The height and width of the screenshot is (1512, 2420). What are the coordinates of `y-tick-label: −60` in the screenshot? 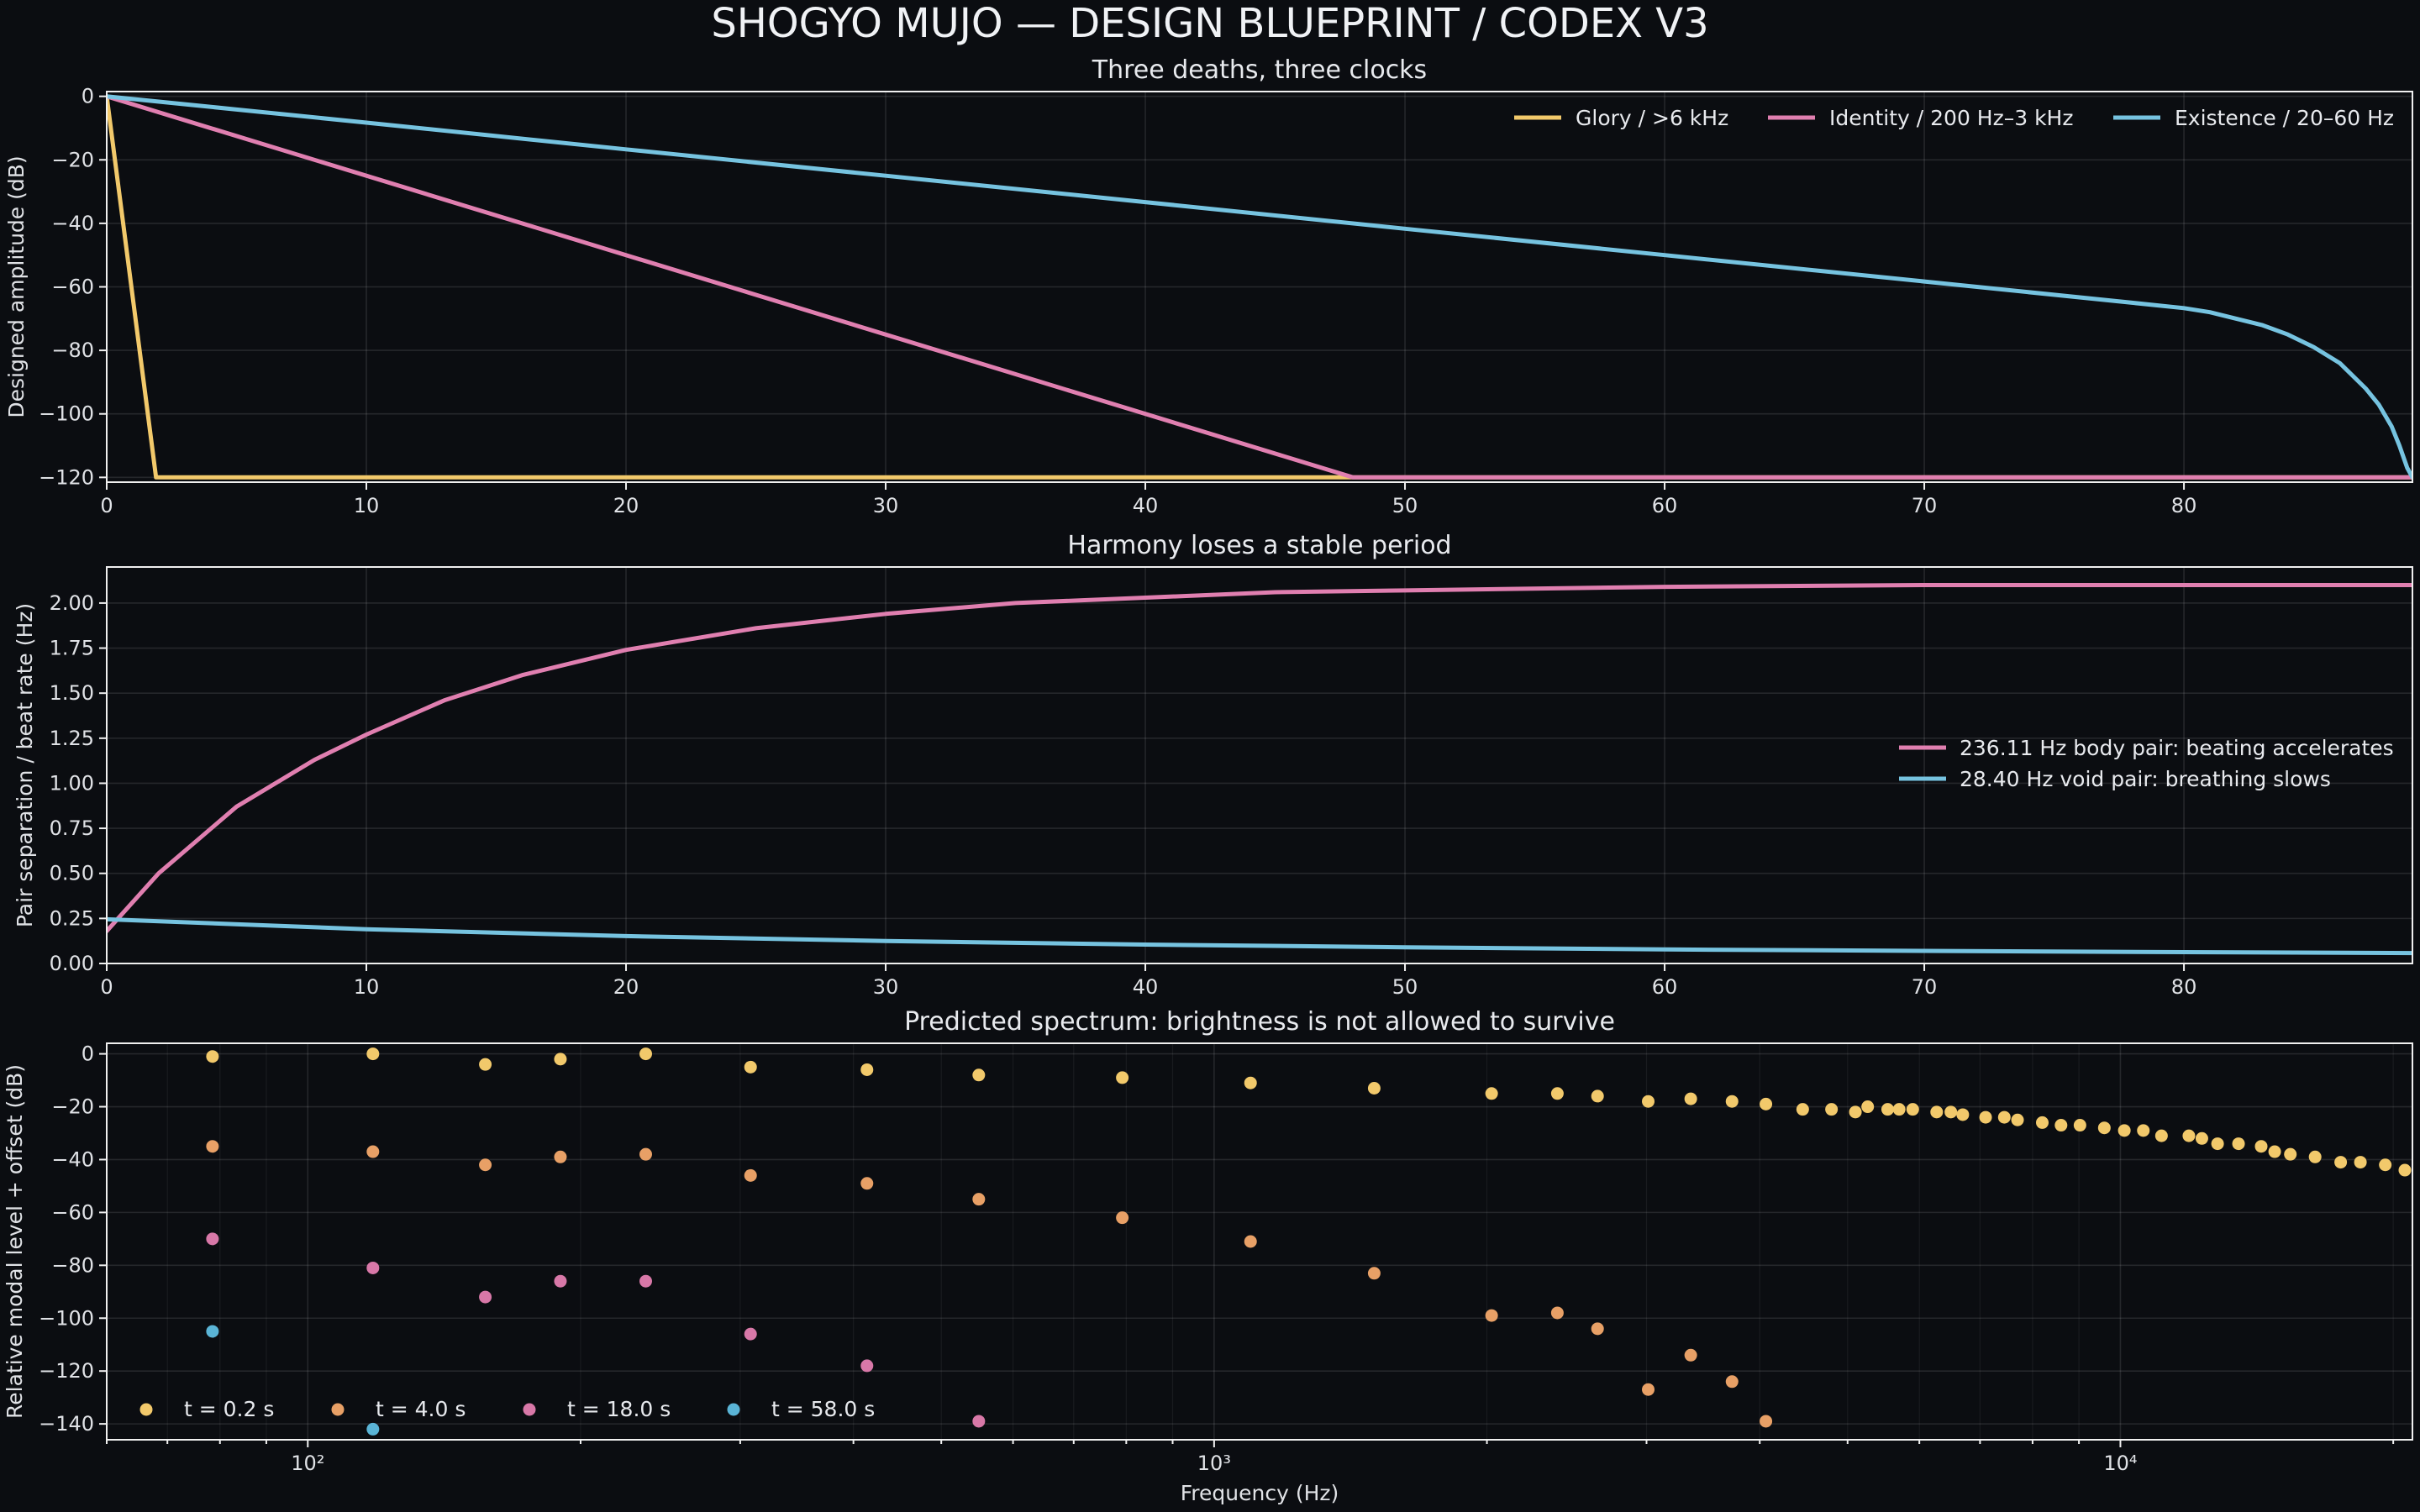 It's located at (73, 287).